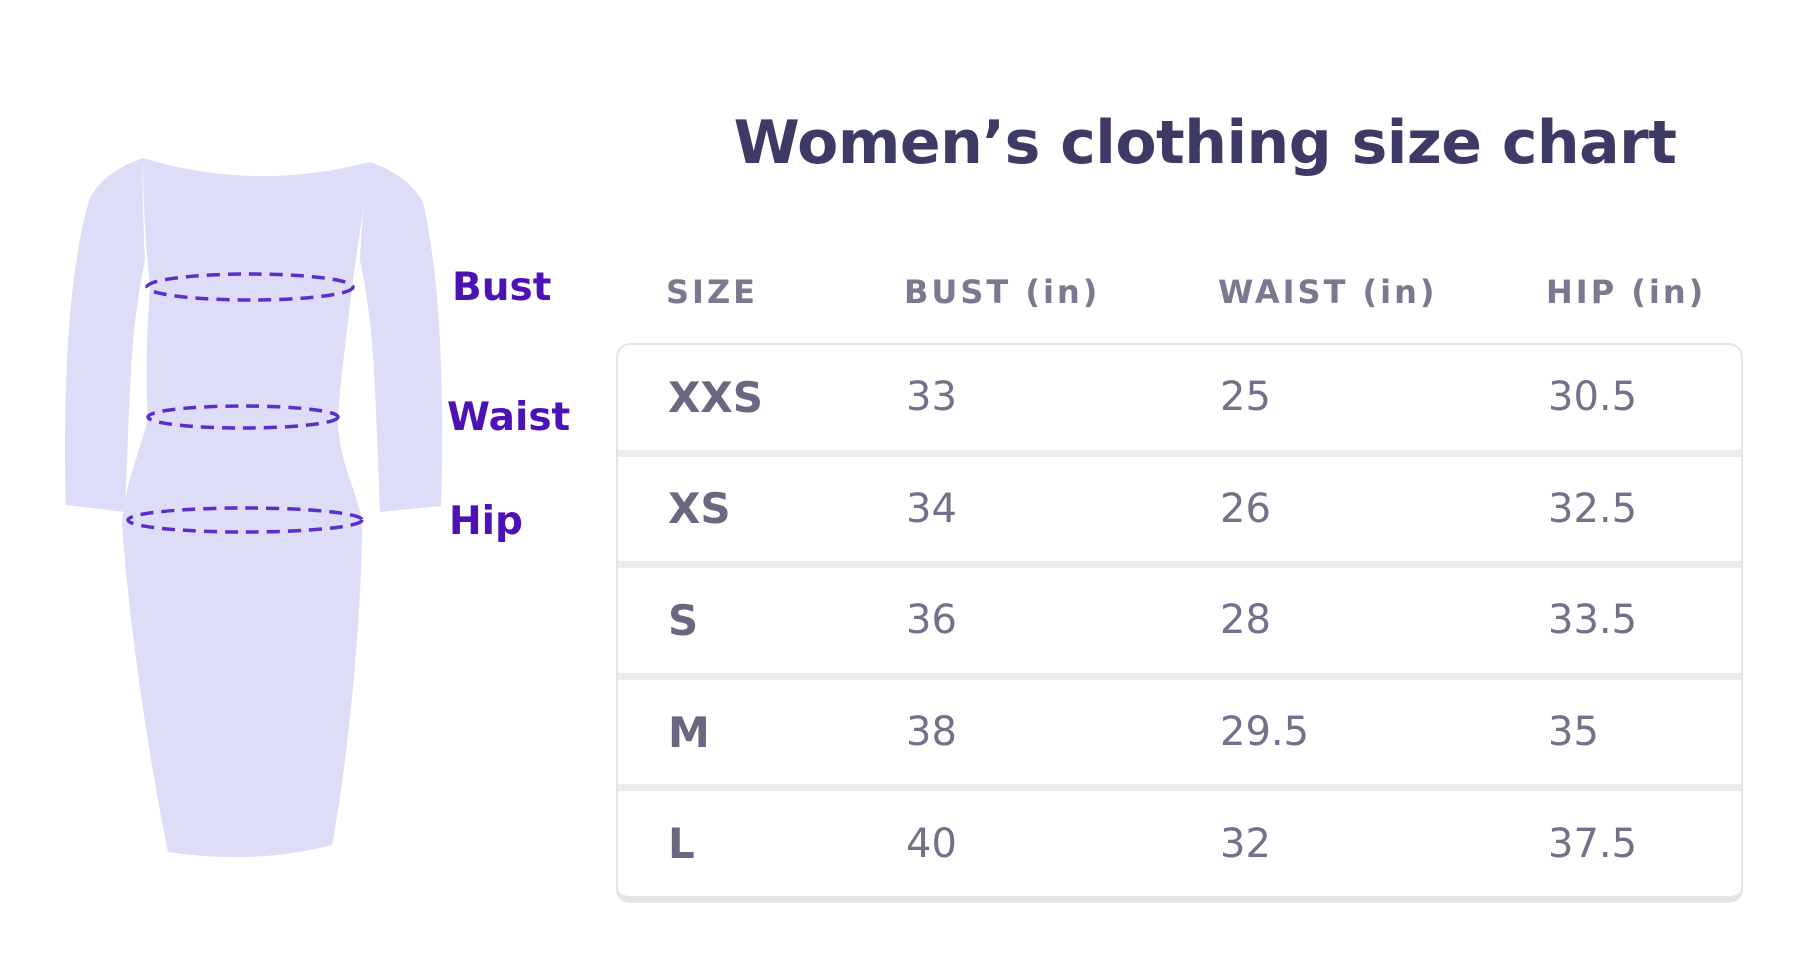 This screenshot has width=1800, height=960. What do you see at coordinates (1179, 840) in the screenshot?
I see `table-row: L 40 32 37.5` at bounding box center [1179, 840].